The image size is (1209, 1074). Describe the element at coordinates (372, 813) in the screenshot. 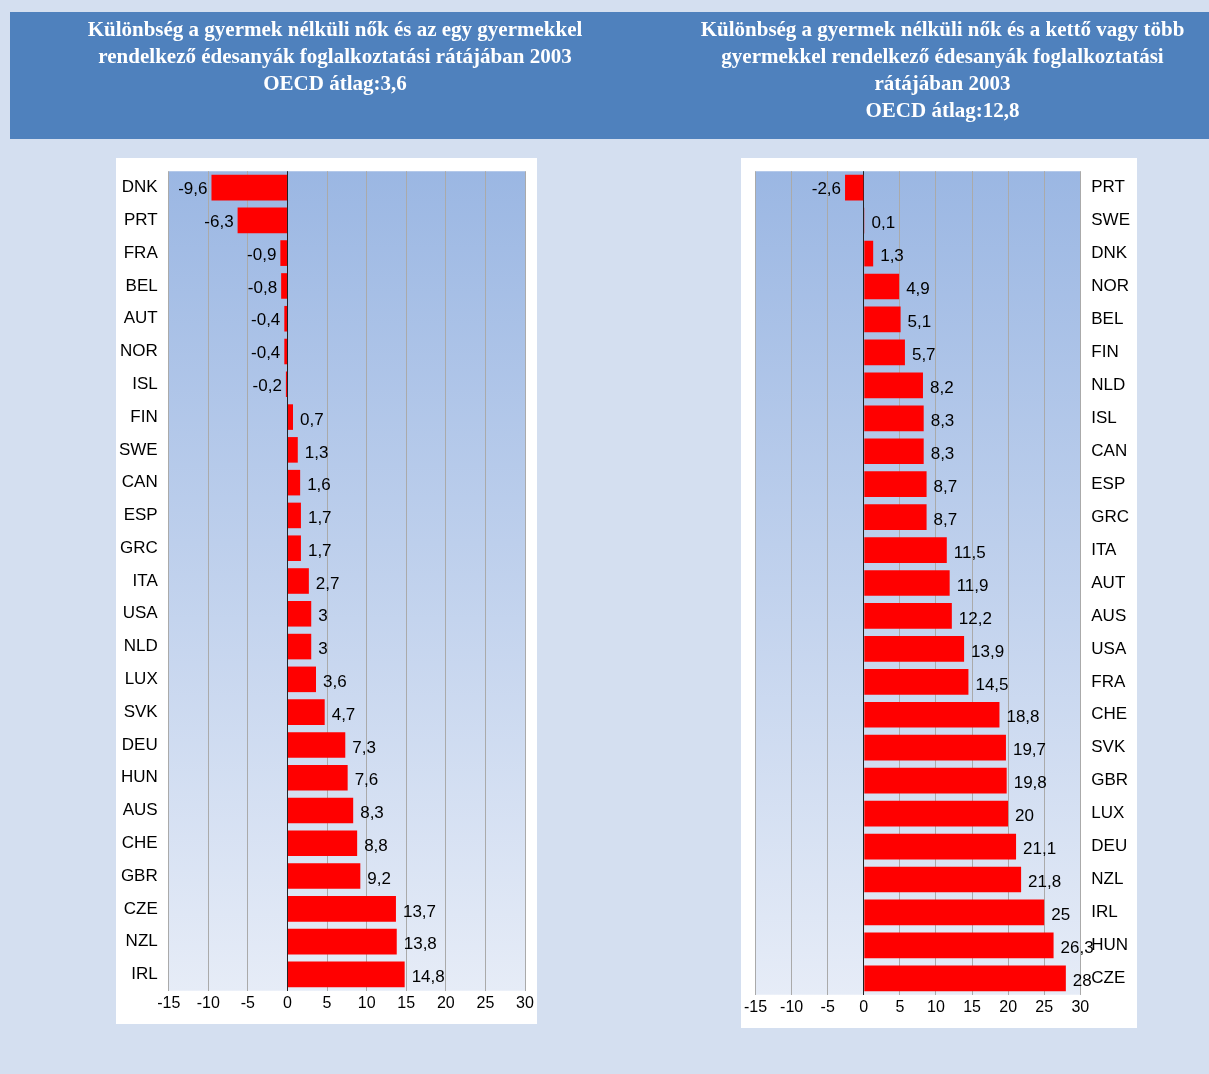

I see `data-label: 8,3` at that location.